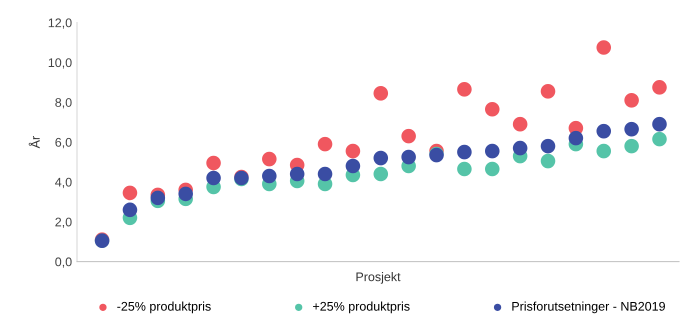  Describe the element at coordinates (60, 23) in the screenshot. I see `y-tick-label: 12,0` at that location.